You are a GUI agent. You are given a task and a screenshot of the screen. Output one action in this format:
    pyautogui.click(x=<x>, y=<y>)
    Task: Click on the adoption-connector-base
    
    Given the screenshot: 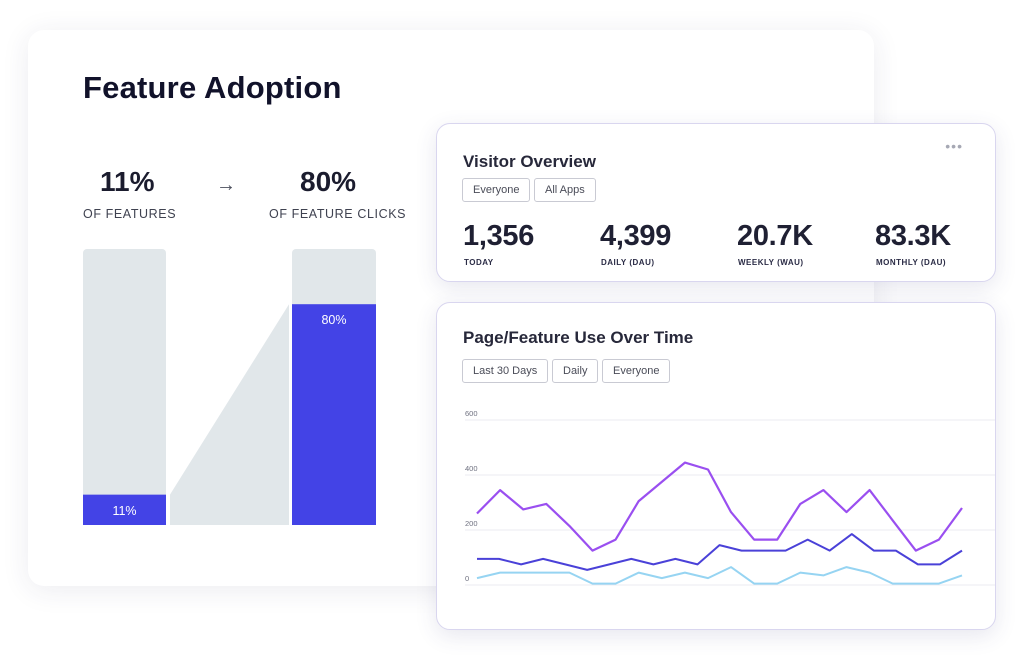 What is the action you would take?
    pyautogui.click(x=229, y=523)
    